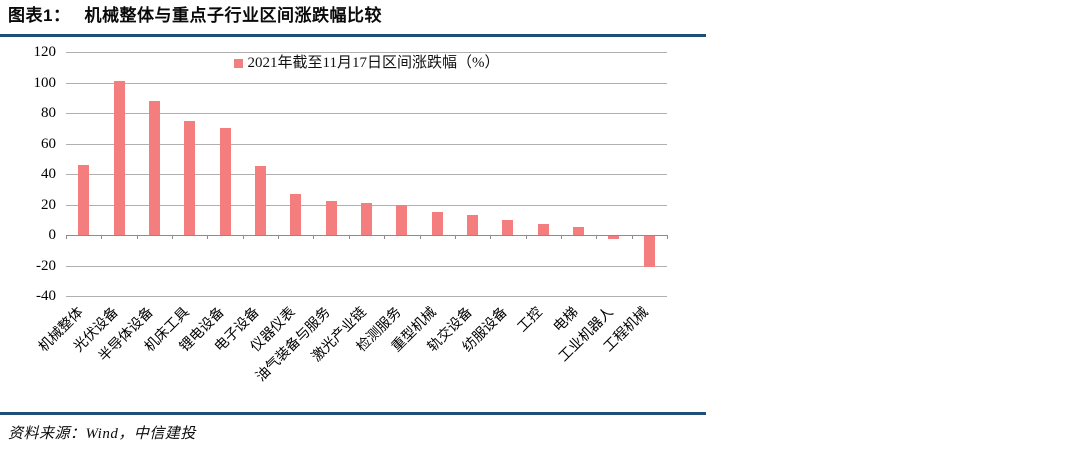 The width and height of the screenshot is (1080, 450). Describe the element at coordinates (190, 177) in the screenshot. I see `bar-机床工具` at that location.